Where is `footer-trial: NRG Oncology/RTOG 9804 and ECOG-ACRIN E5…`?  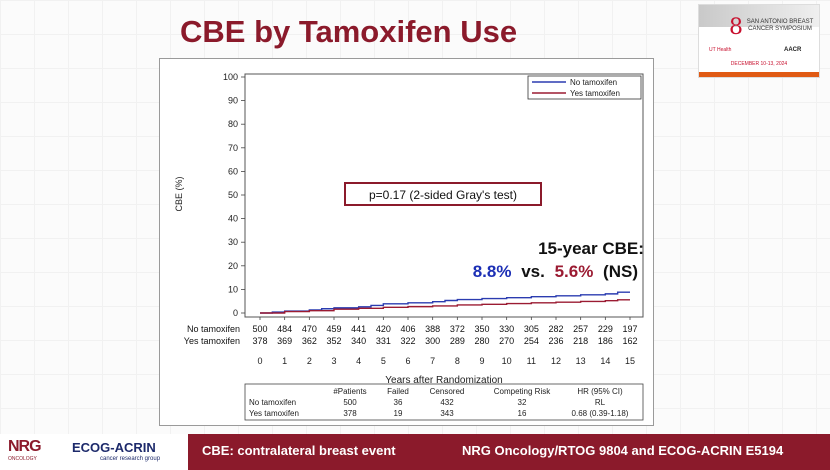
footer-trial: NRG Oncology/RTOG 9804 and ECOG-ACRIN E5… is located at coordinates (623, 450).